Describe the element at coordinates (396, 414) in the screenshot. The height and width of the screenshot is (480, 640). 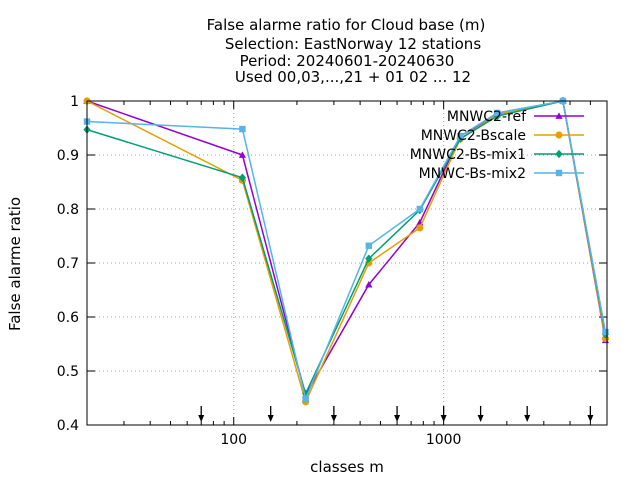
I see `class-limit-arrows` at that location.